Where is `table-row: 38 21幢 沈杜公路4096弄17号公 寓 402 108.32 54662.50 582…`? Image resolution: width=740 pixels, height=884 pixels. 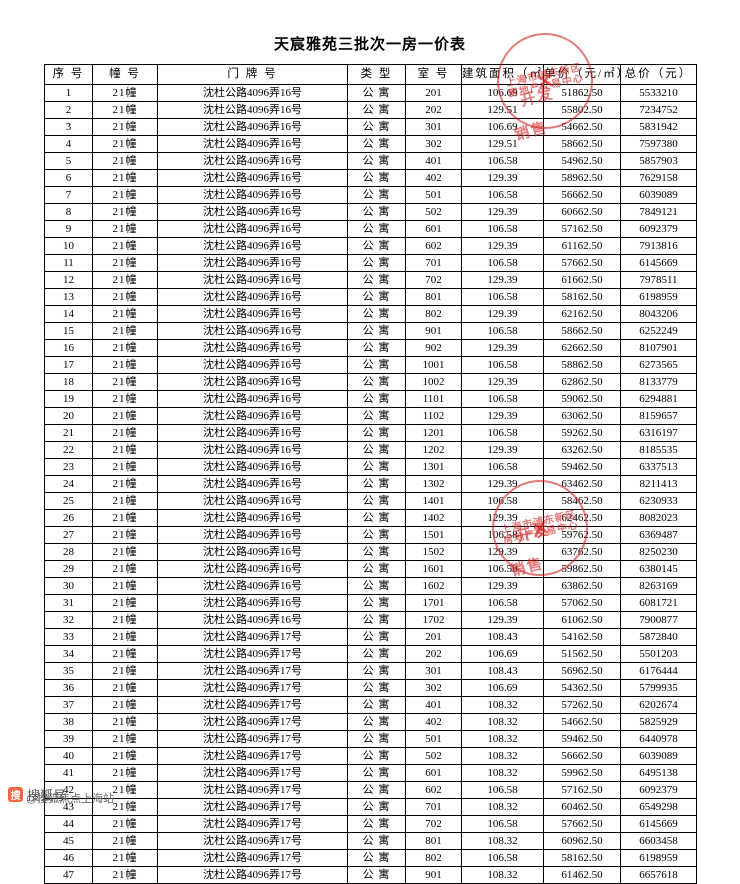
table-row: 38 21幢 沈杜公路4096弄17号公 寓 402 108.32 54662.50 582… is located at coordinates (370, 722).